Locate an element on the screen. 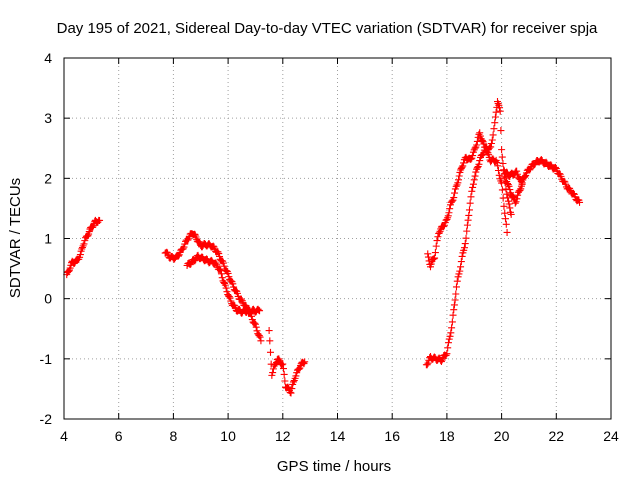 This screenshot has width=640, height=480. x-tick-label: 12 is located at coordinates (283, 436).